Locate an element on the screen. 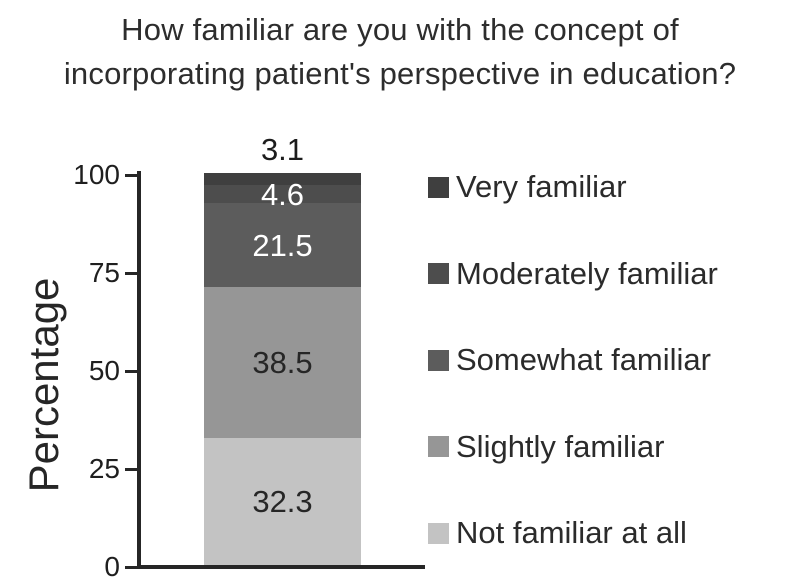 The width and height of the screenshot is (800, 584). legend-label-somewhat-familiar: Somewhat familiar is located at coordinates (583, 359).